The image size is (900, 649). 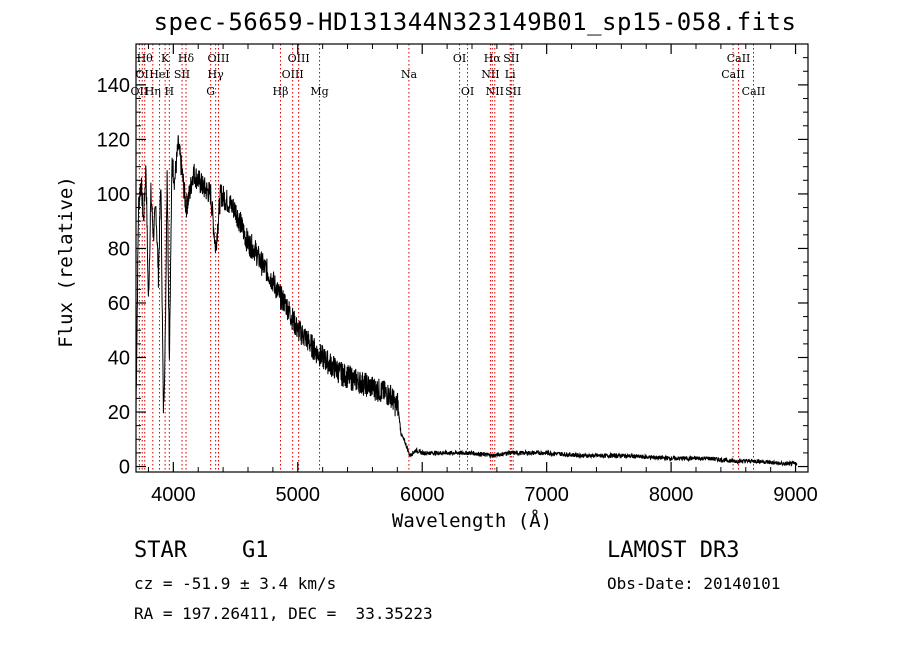 I want to click on line-label-6707: Li, so click(x=510, y=74).